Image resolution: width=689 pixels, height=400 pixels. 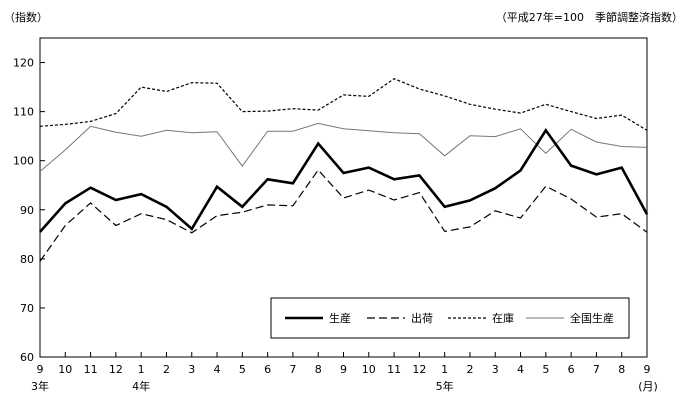 I want to click on legend-label: 在庫, so click(x=503, y=318).